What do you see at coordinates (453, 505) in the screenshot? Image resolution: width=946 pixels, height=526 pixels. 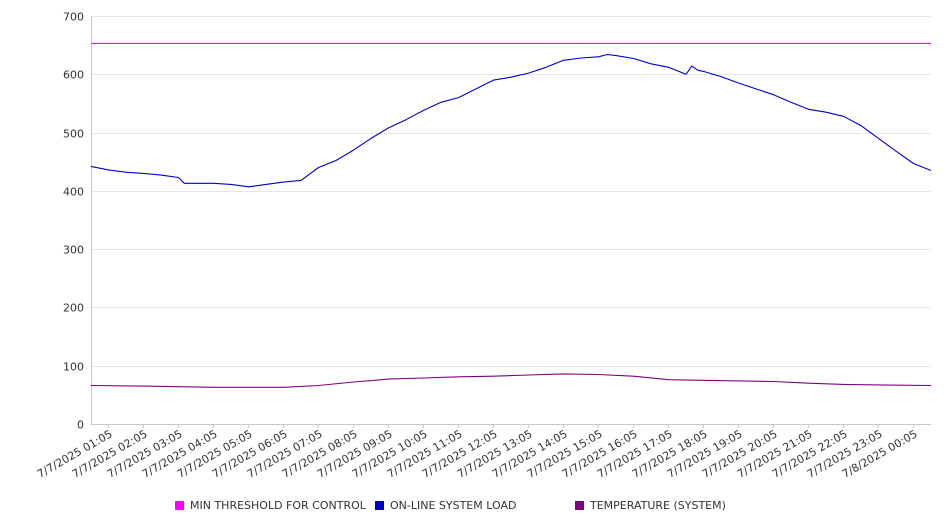 I see `legend-label: ON-LINE SYSTEM LOAD` at bounding box center [453, 505].